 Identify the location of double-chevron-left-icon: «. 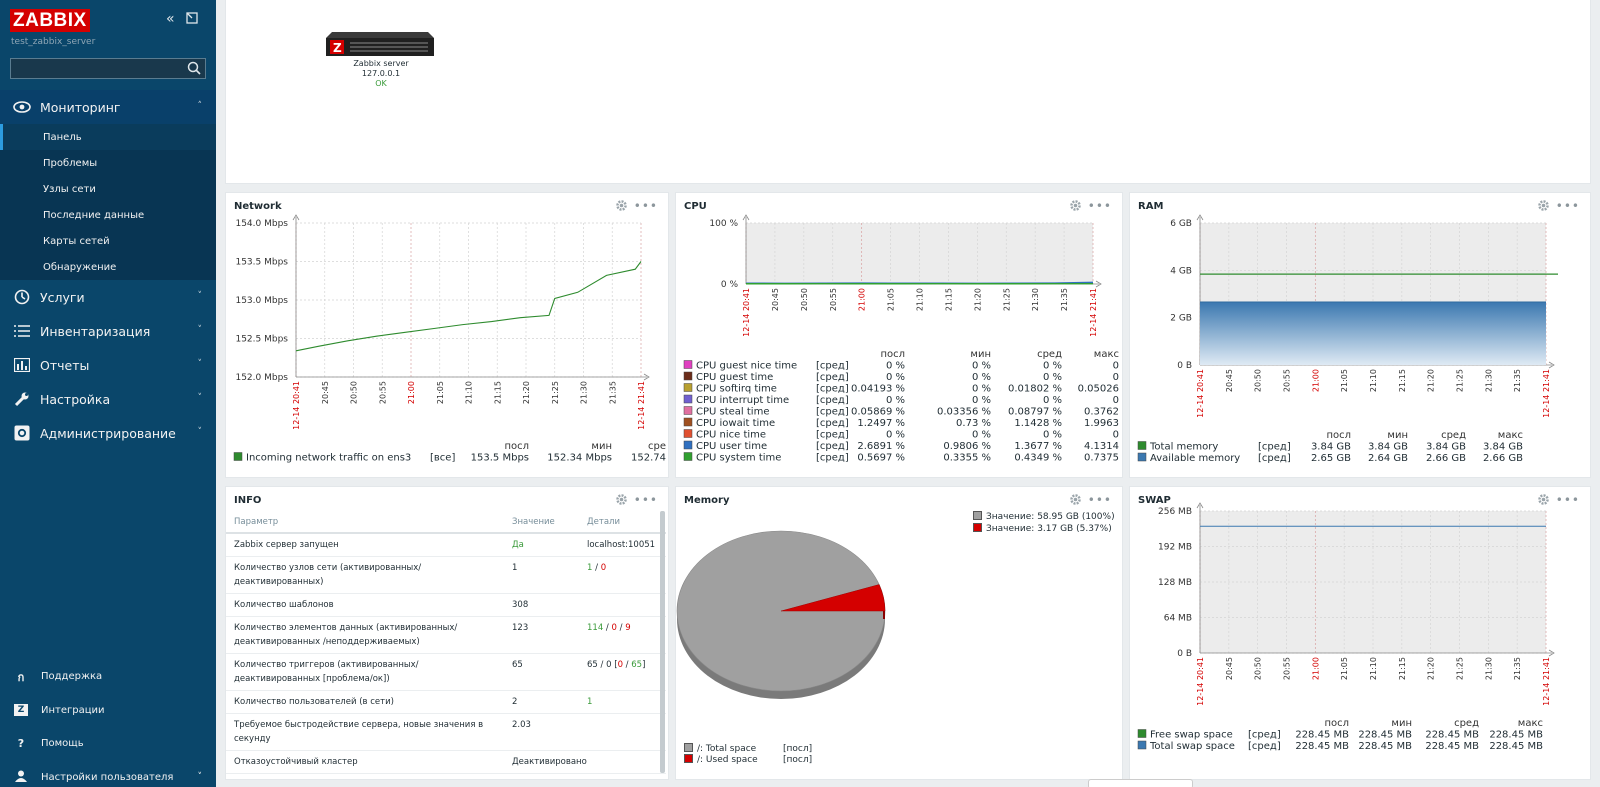
(170, 19).